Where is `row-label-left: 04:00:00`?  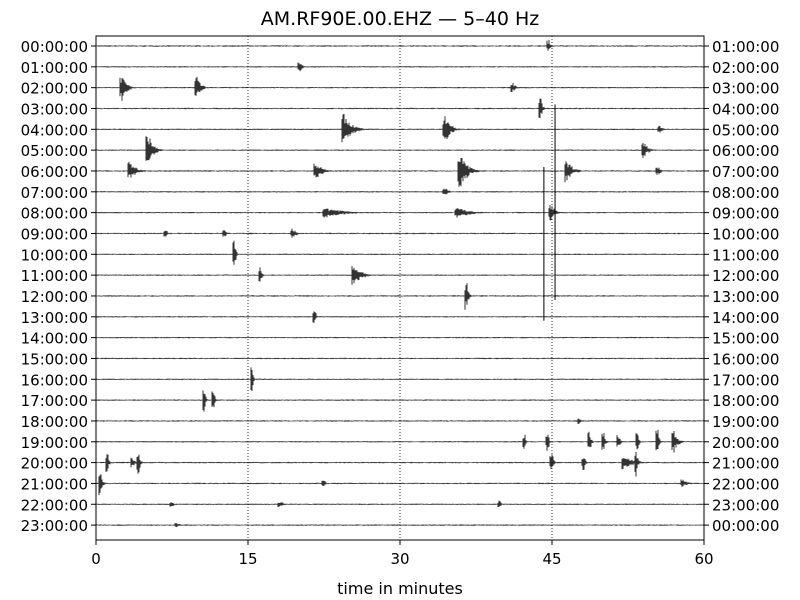
row-label-left: 04:00:00 is located at coordinates (54, 130).